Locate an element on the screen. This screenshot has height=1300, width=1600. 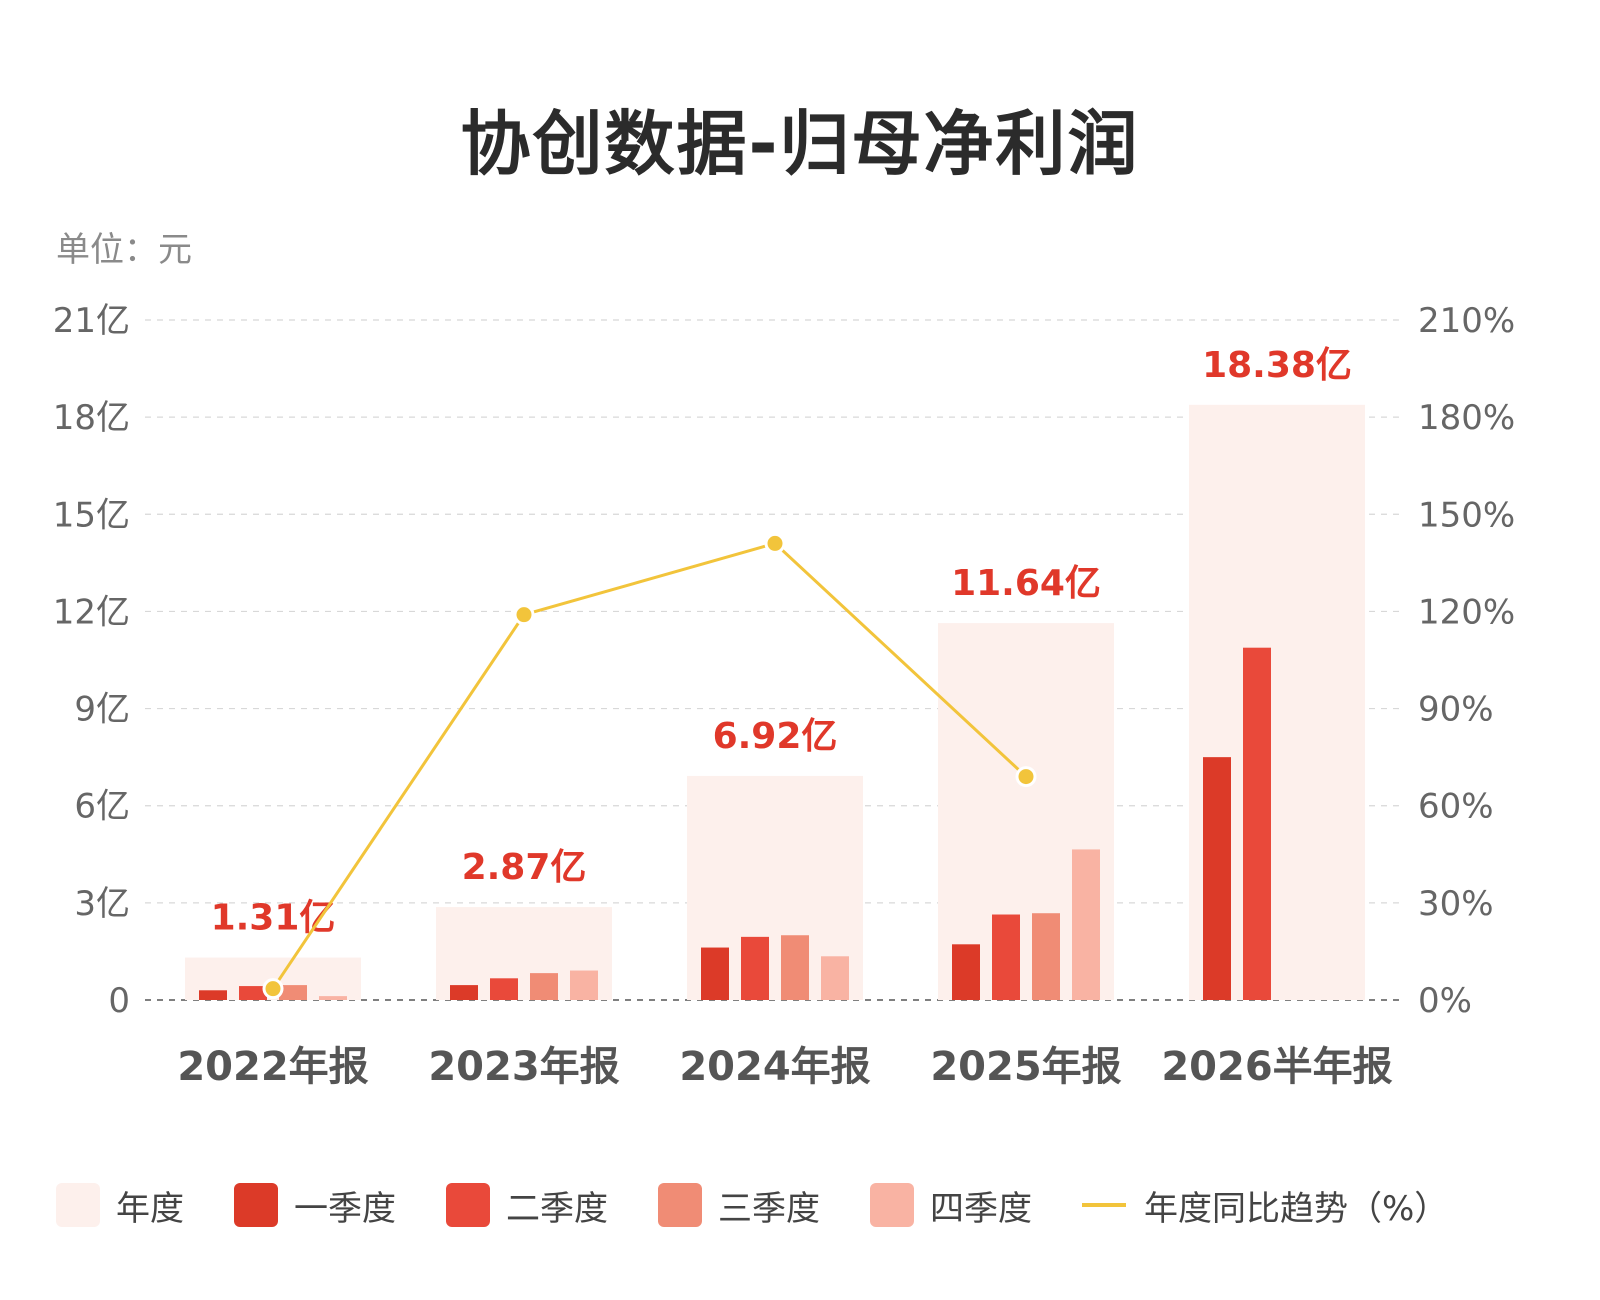
legend-item-trend: 年度同比趋势（%） is located at coordinates (1265, 1205).